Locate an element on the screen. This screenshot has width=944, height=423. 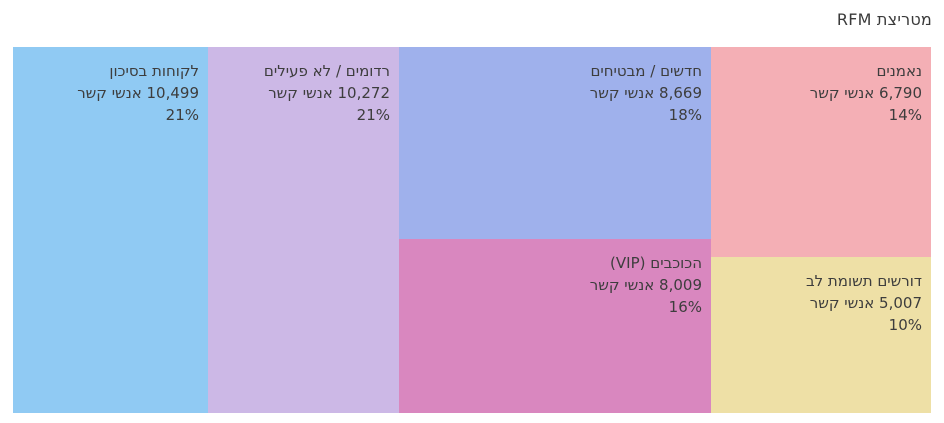
segment-count: 10,272 אנשי קשר is located at coordinates (329, 93).